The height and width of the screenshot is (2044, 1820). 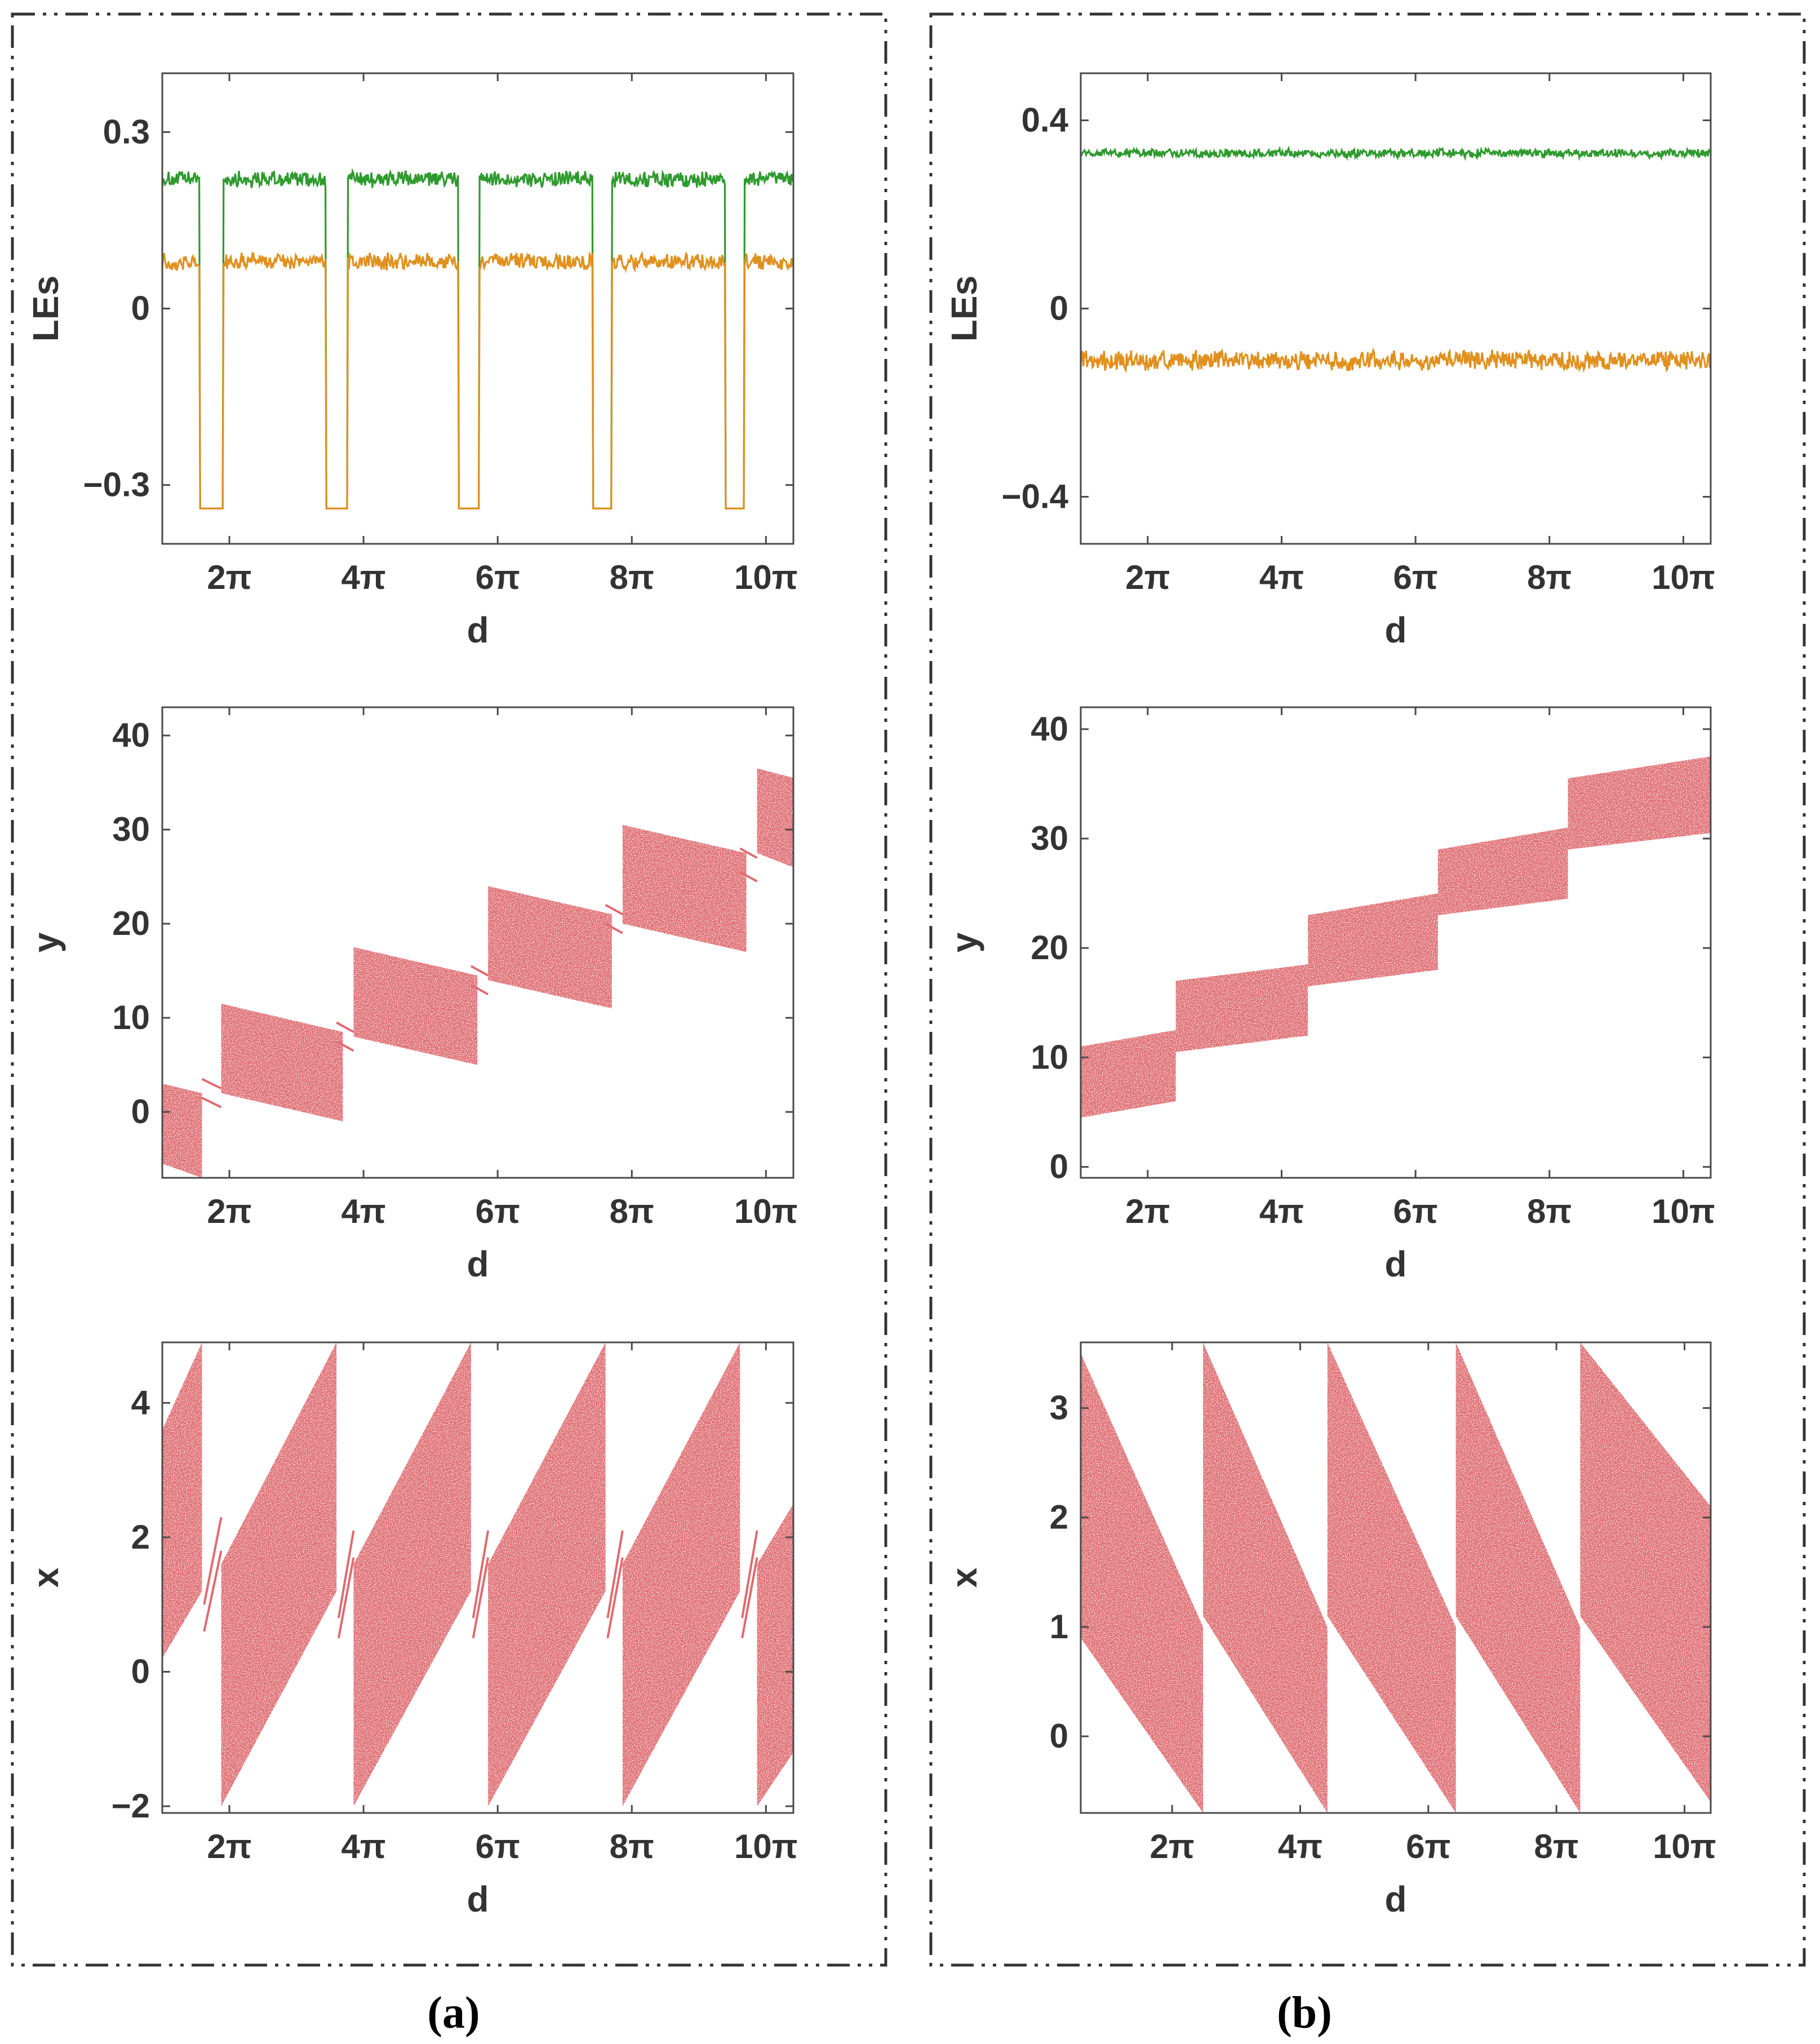 I want to click on chart-a-y: 2π 4π 6π 8π 10π 0 10 20 30 40 d y, so click(x=411, y=995).